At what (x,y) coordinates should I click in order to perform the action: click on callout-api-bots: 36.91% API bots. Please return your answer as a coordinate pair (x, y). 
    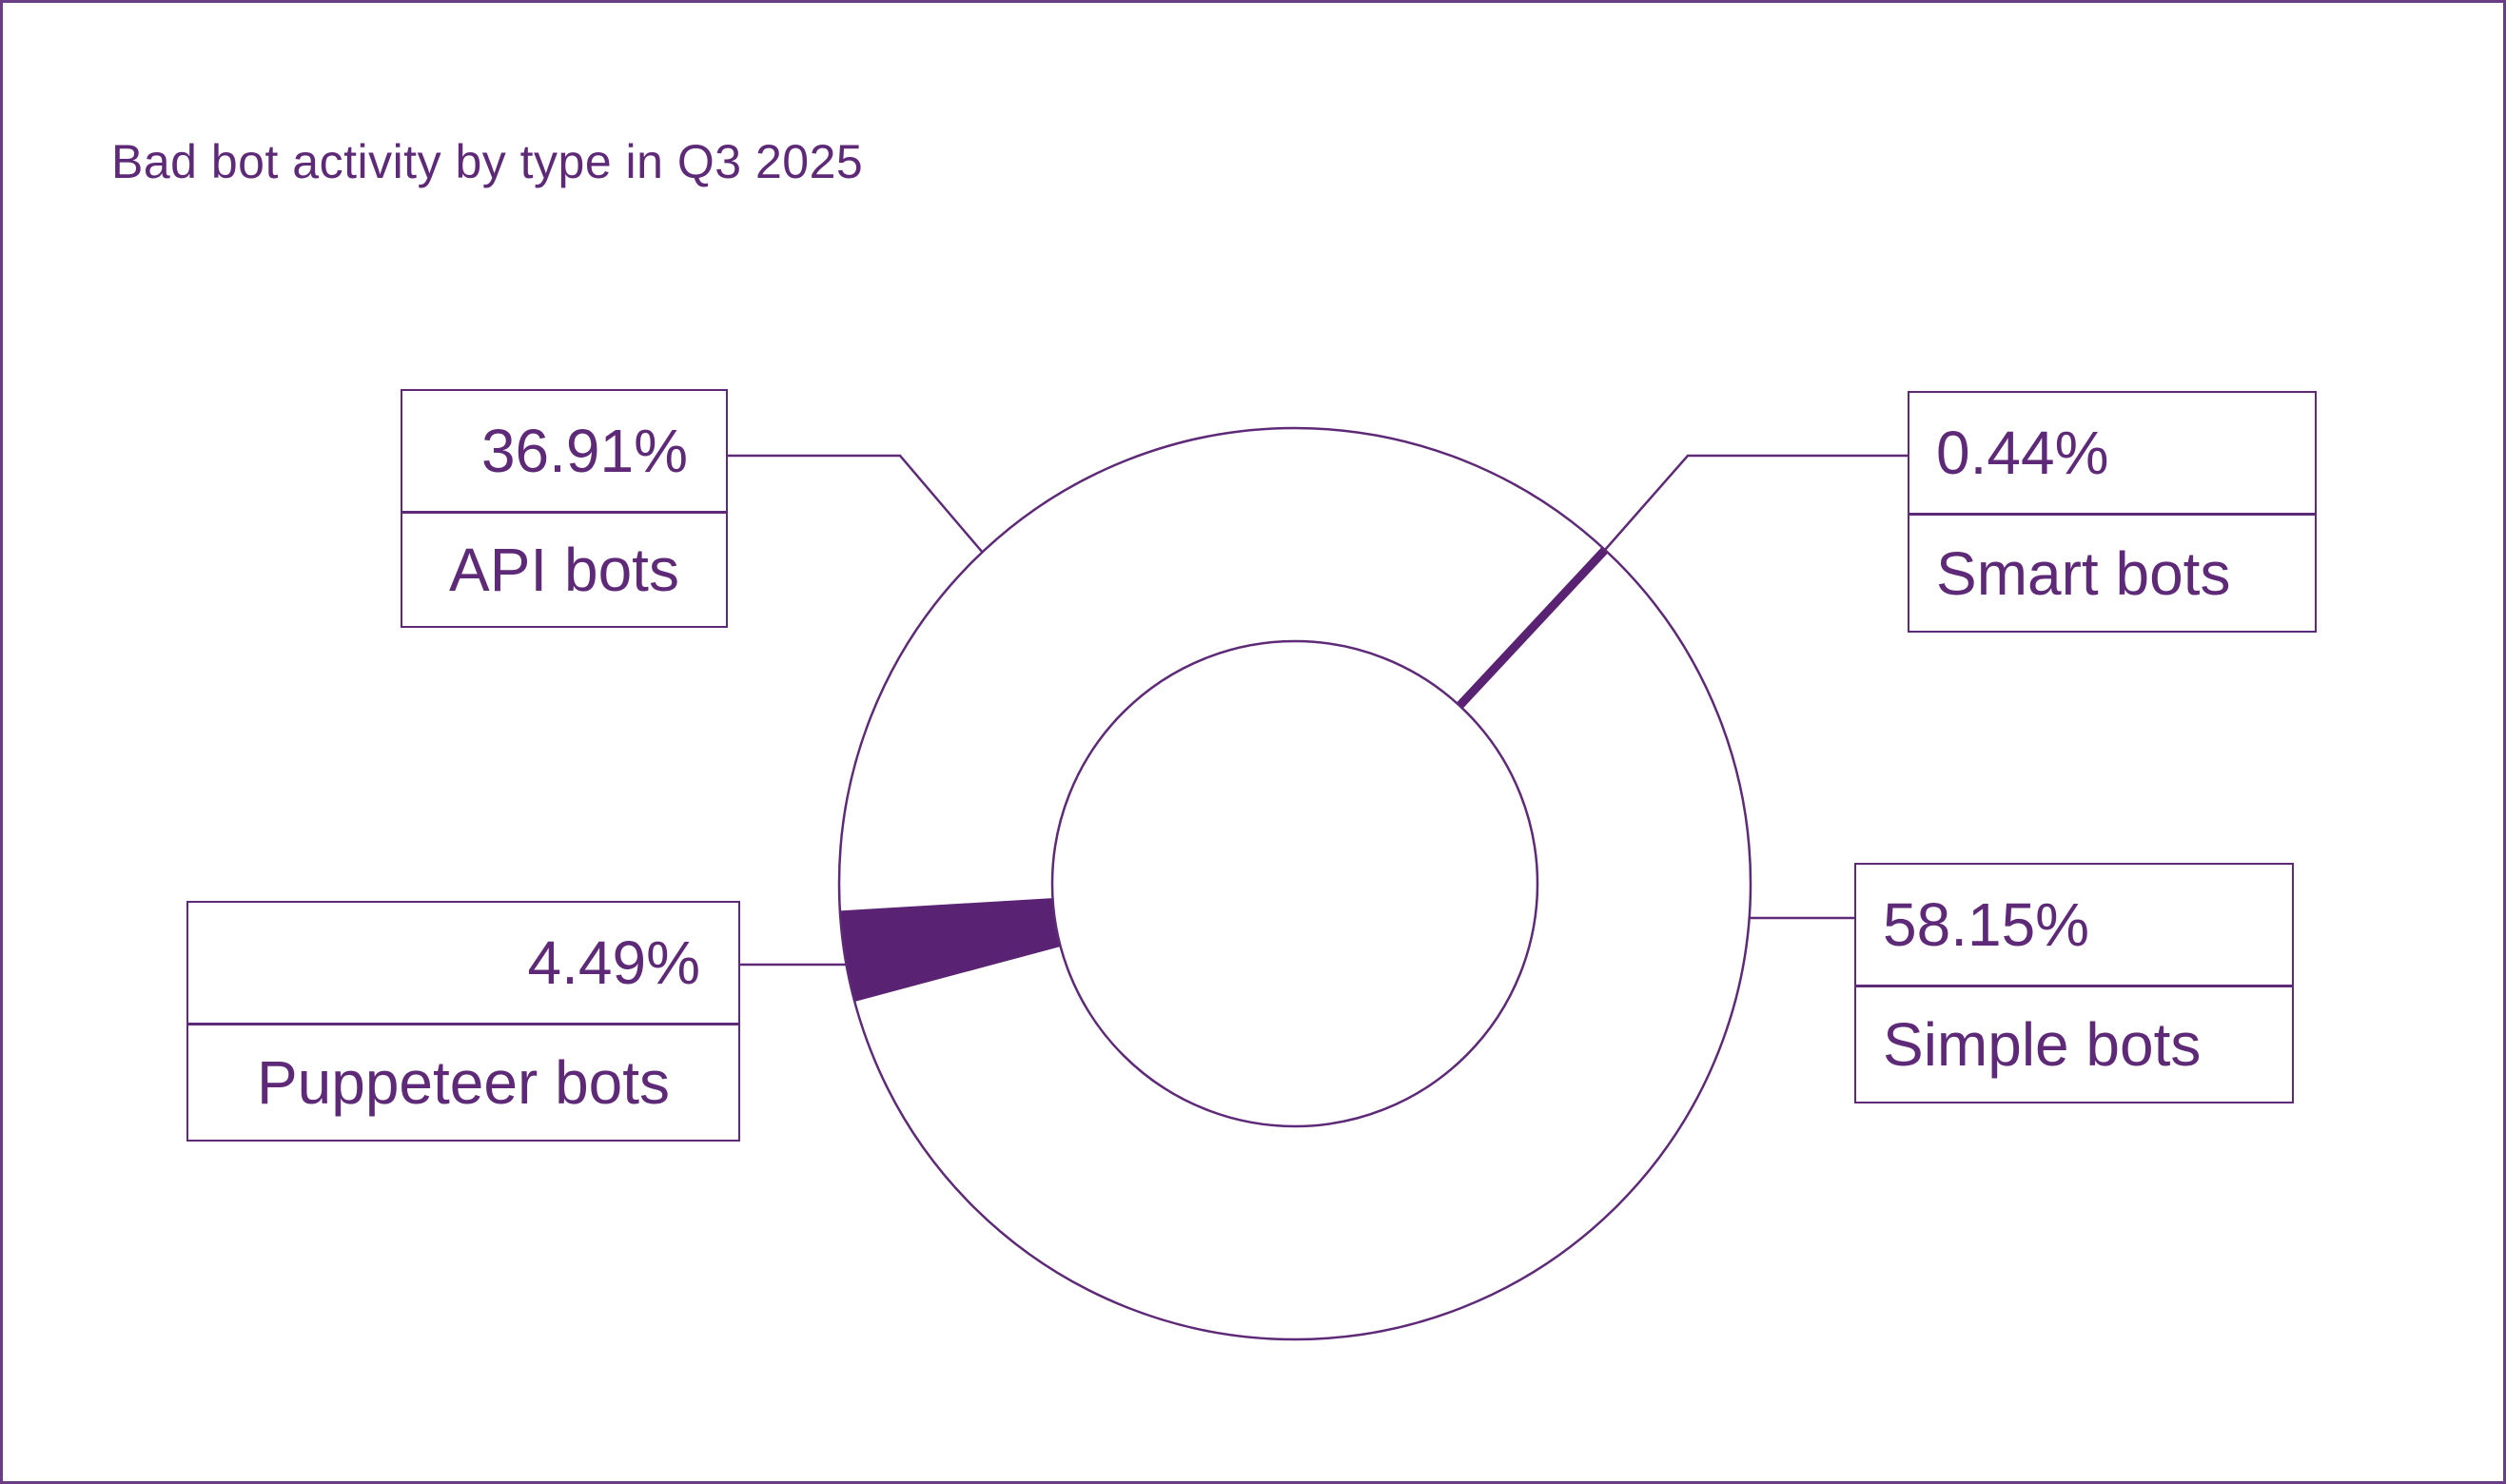
    Looking at the image, I should click on (564, 508).